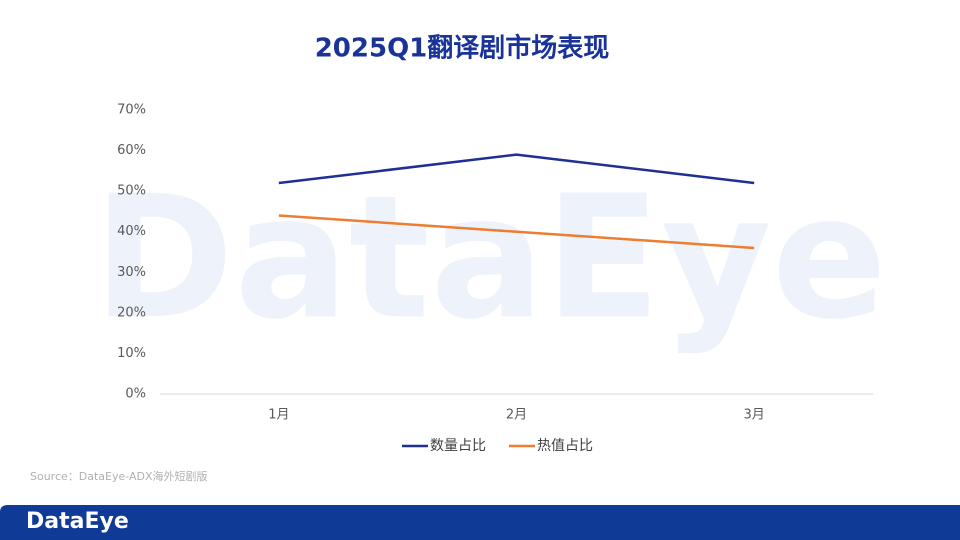 The width and height of the screenshot is (960, 540). Describe the element at coordinates (754, 415) in the screenshot. I see `x-tick-label: 3月` at that location.